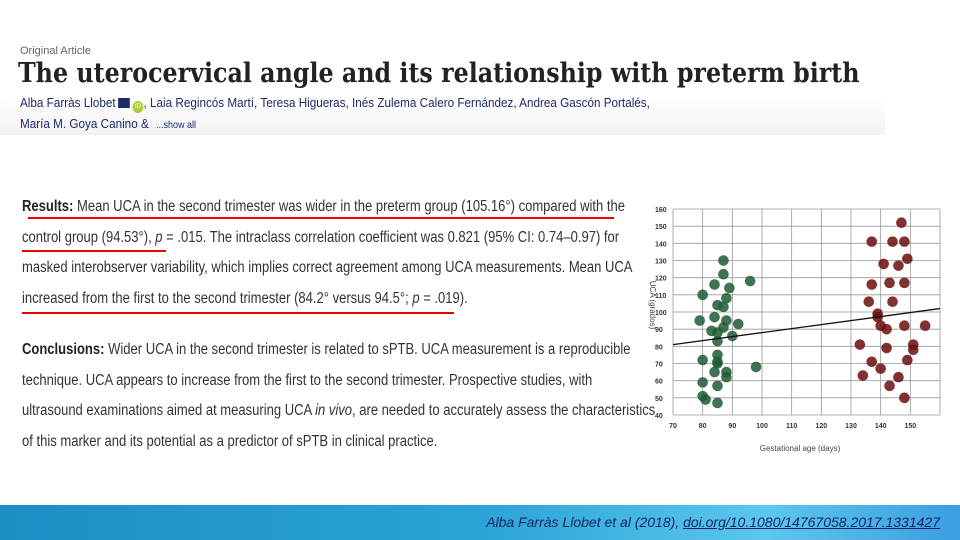  I want to click on y-tick-label: 90, so click(659, 330).